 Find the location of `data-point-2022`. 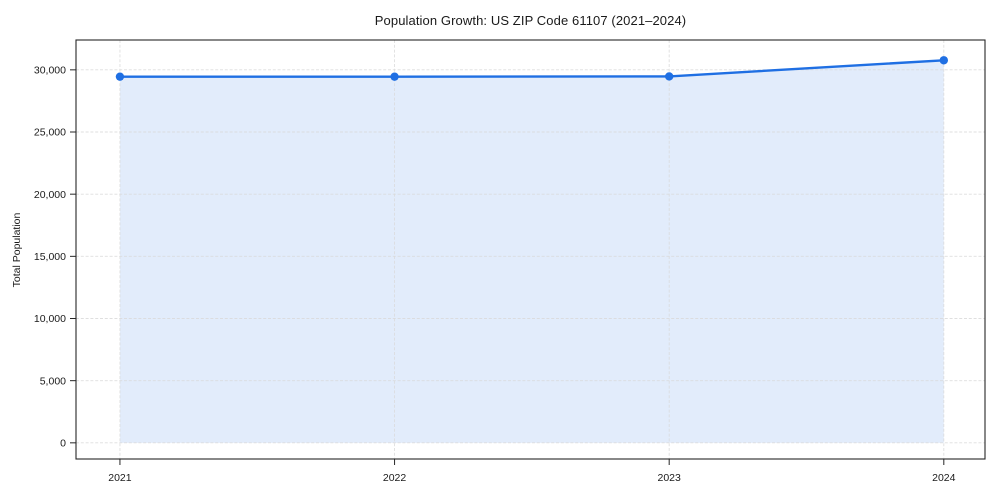

data-point-2022 is located at coordinates (394, 76).